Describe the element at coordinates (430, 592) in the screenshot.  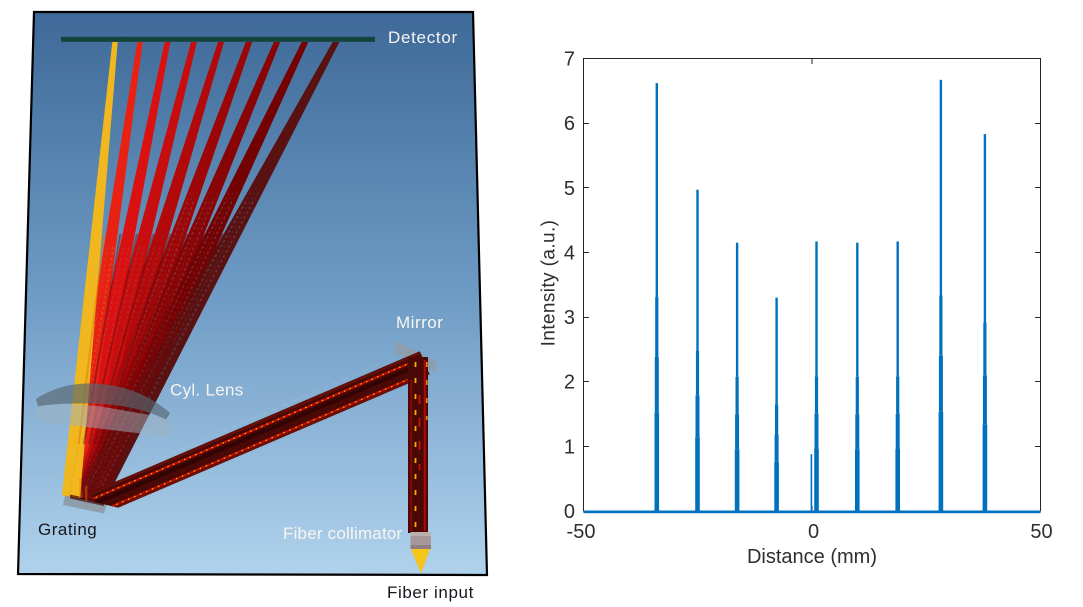
I see `svg-text: Fiber input` at that location.